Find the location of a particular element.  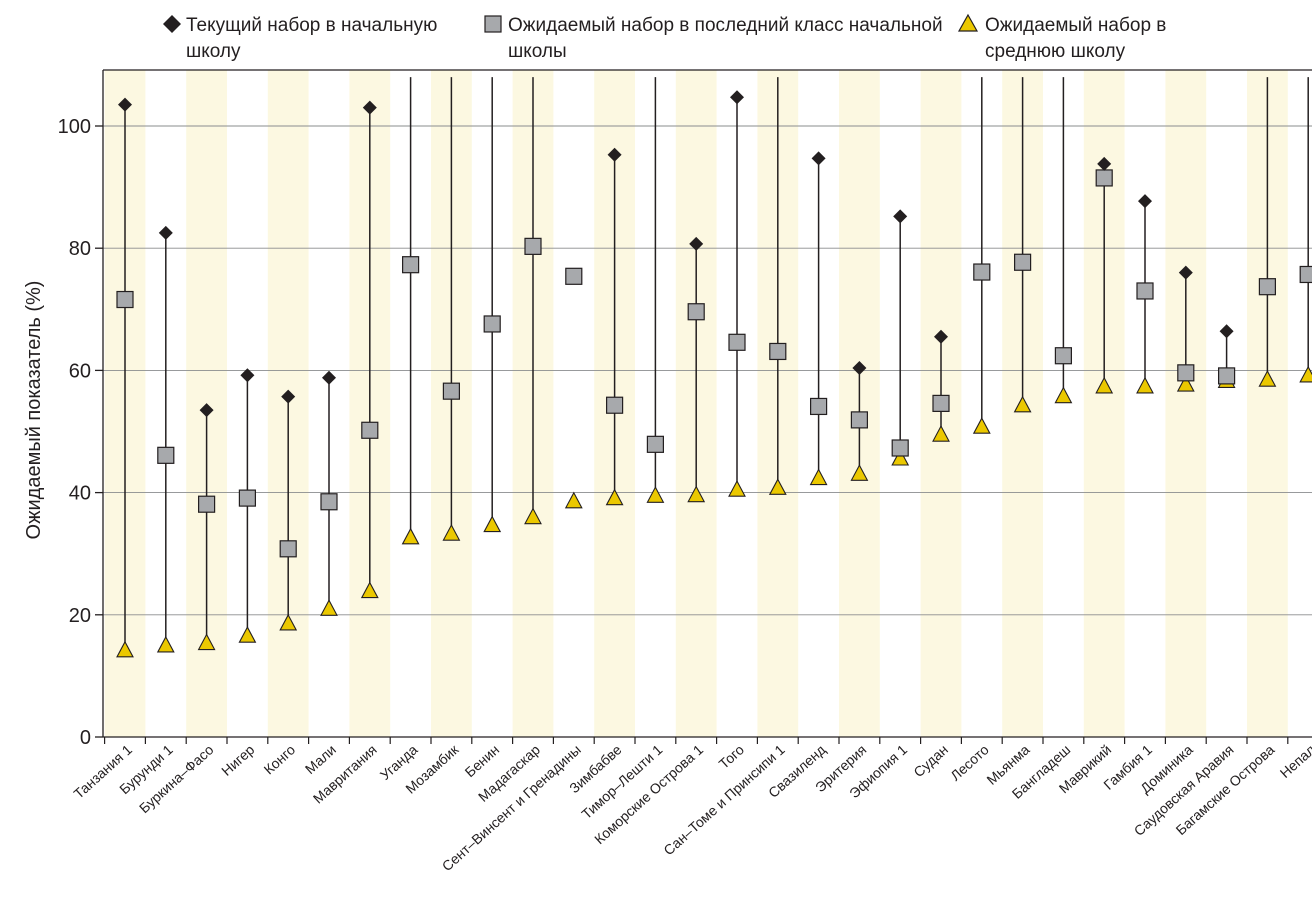

y-axis-ticks: 0 20 40 60 80 100 is located at coordinates (80, 432).